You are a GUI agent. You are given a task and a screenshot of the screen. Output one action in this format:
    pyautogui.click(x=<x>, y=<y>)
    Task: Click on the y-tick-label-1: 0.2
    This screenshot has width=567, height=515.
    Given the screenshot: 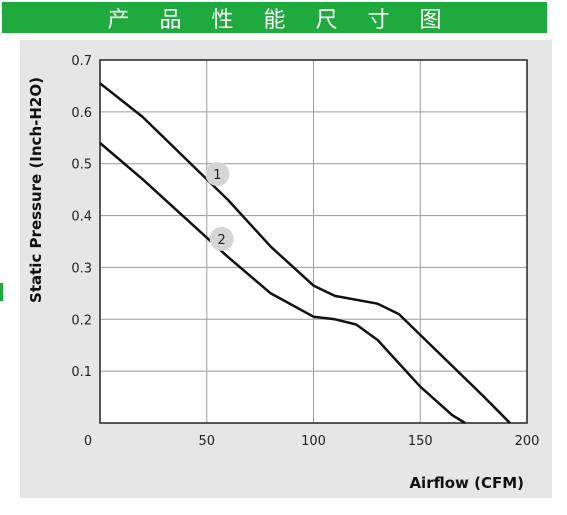 What is the action you would take?
    pyautogui.click(x=81, y=320)
    